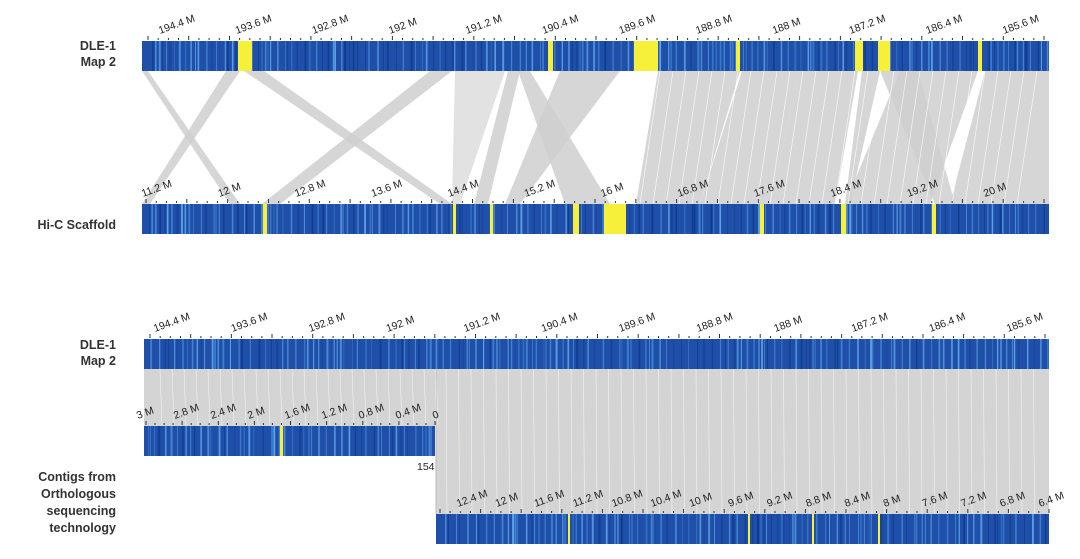  Describe the element at coordinates (426, 467) in the screenshot. I see `contig-1-end-label: 154` at that location.